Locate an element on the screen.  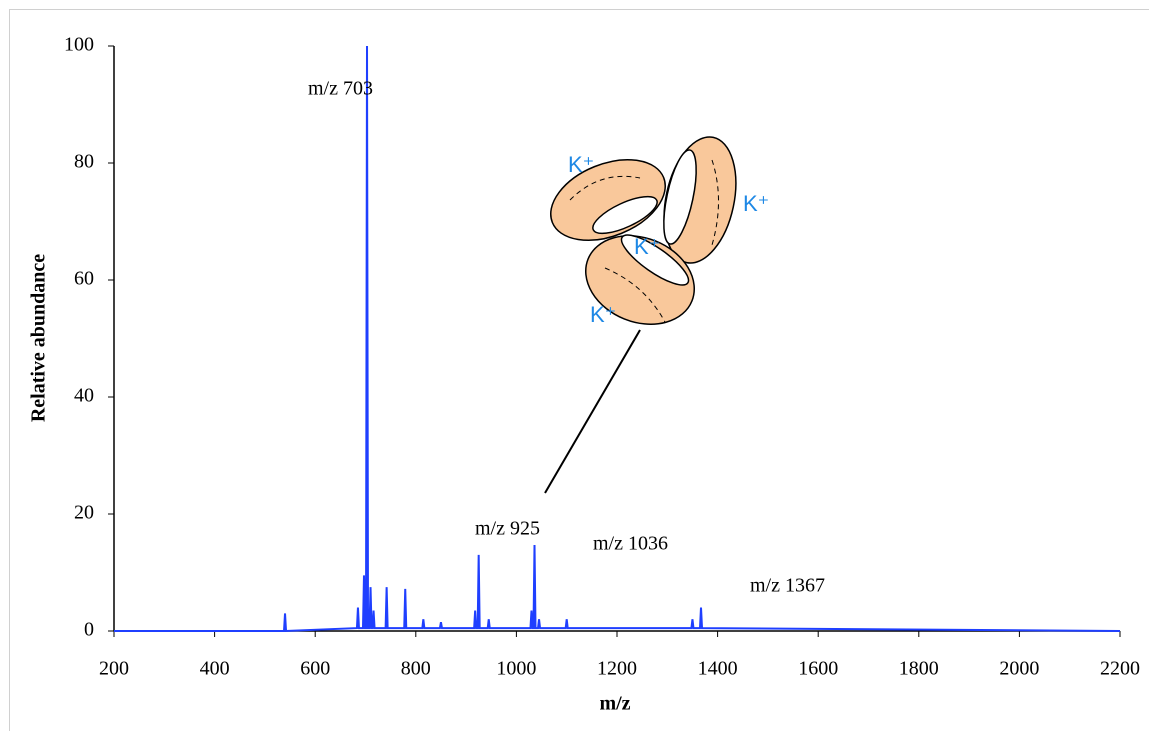
peak-annotation: m/z 1036 is located at coordinates (630, 544).